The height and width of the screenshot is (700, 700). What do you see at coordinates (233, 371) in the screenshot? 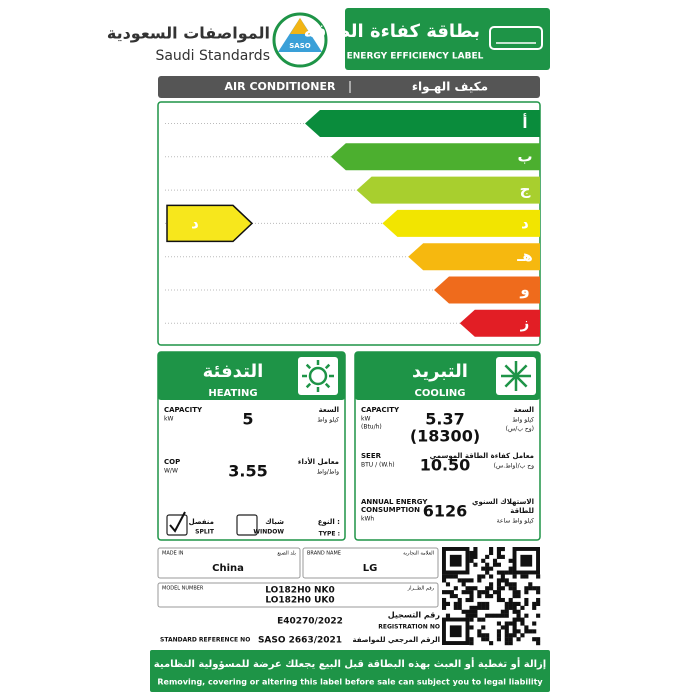
I see `panel-title-ar: التدفئة` at bounding box center [233, 371].